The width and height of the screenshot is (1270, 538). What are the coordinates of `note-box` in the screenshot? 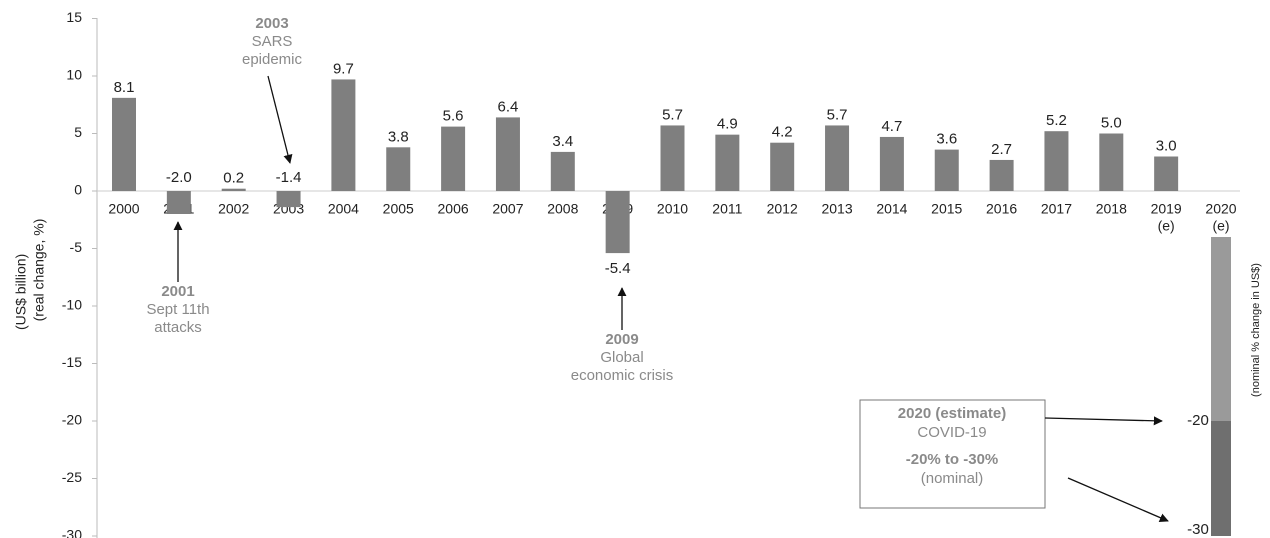 It's located at (952, 454).